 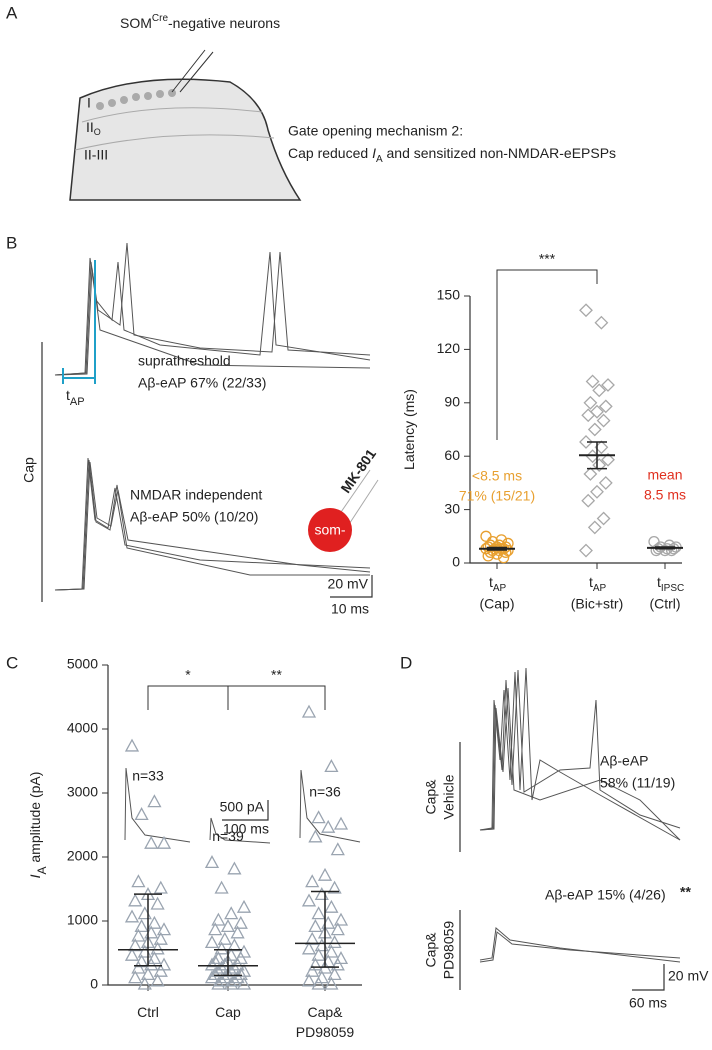 I want to click on significance: **, so click(x=685, y=892).